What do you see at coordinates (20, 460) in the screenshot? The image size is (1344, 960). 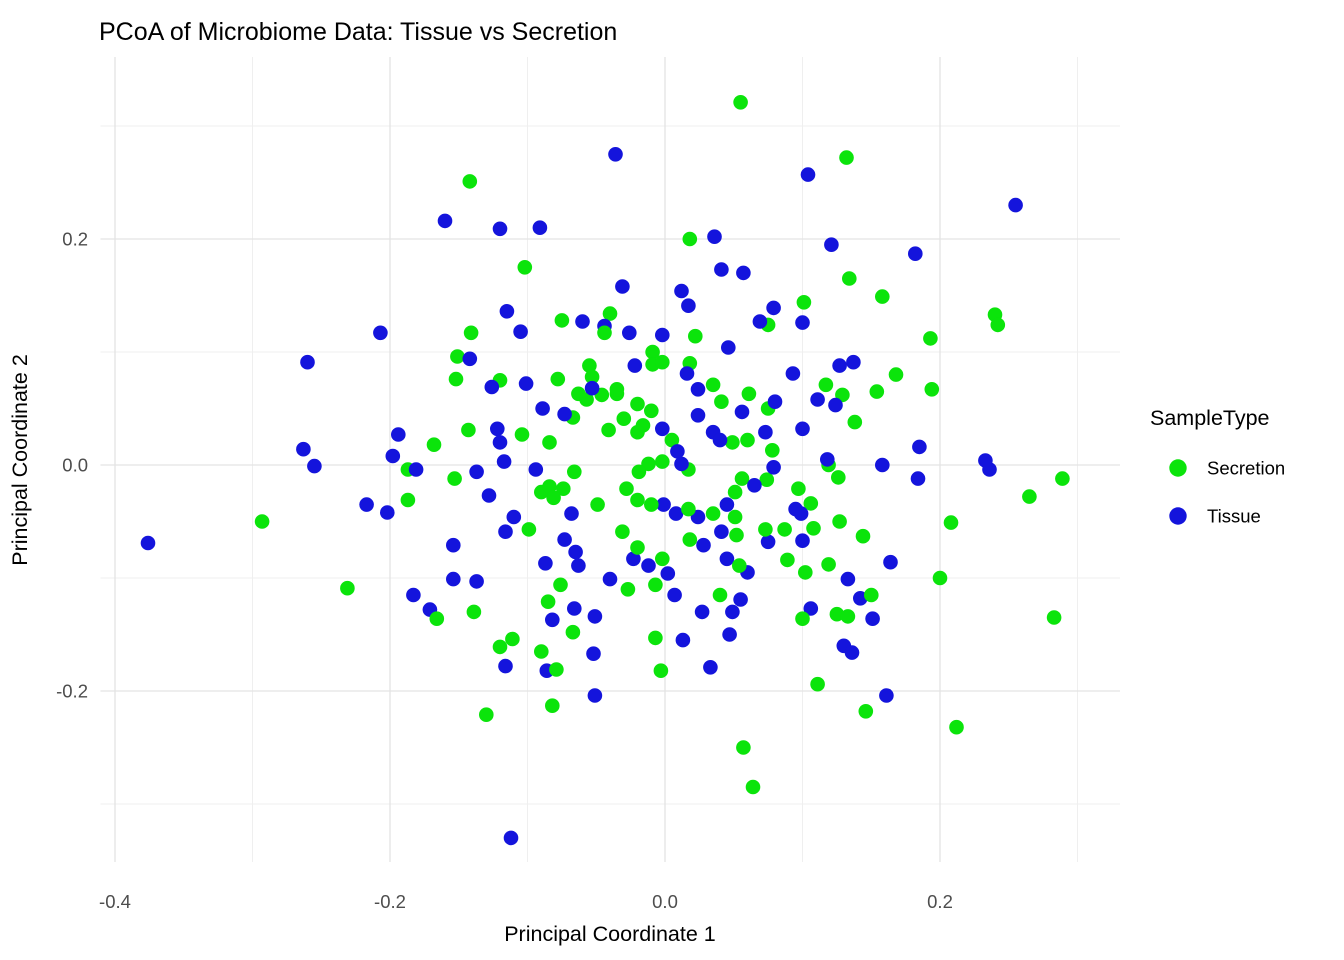 I see `y-axis-title: Principal Coordinate 2` at bounding box center [20, 460].